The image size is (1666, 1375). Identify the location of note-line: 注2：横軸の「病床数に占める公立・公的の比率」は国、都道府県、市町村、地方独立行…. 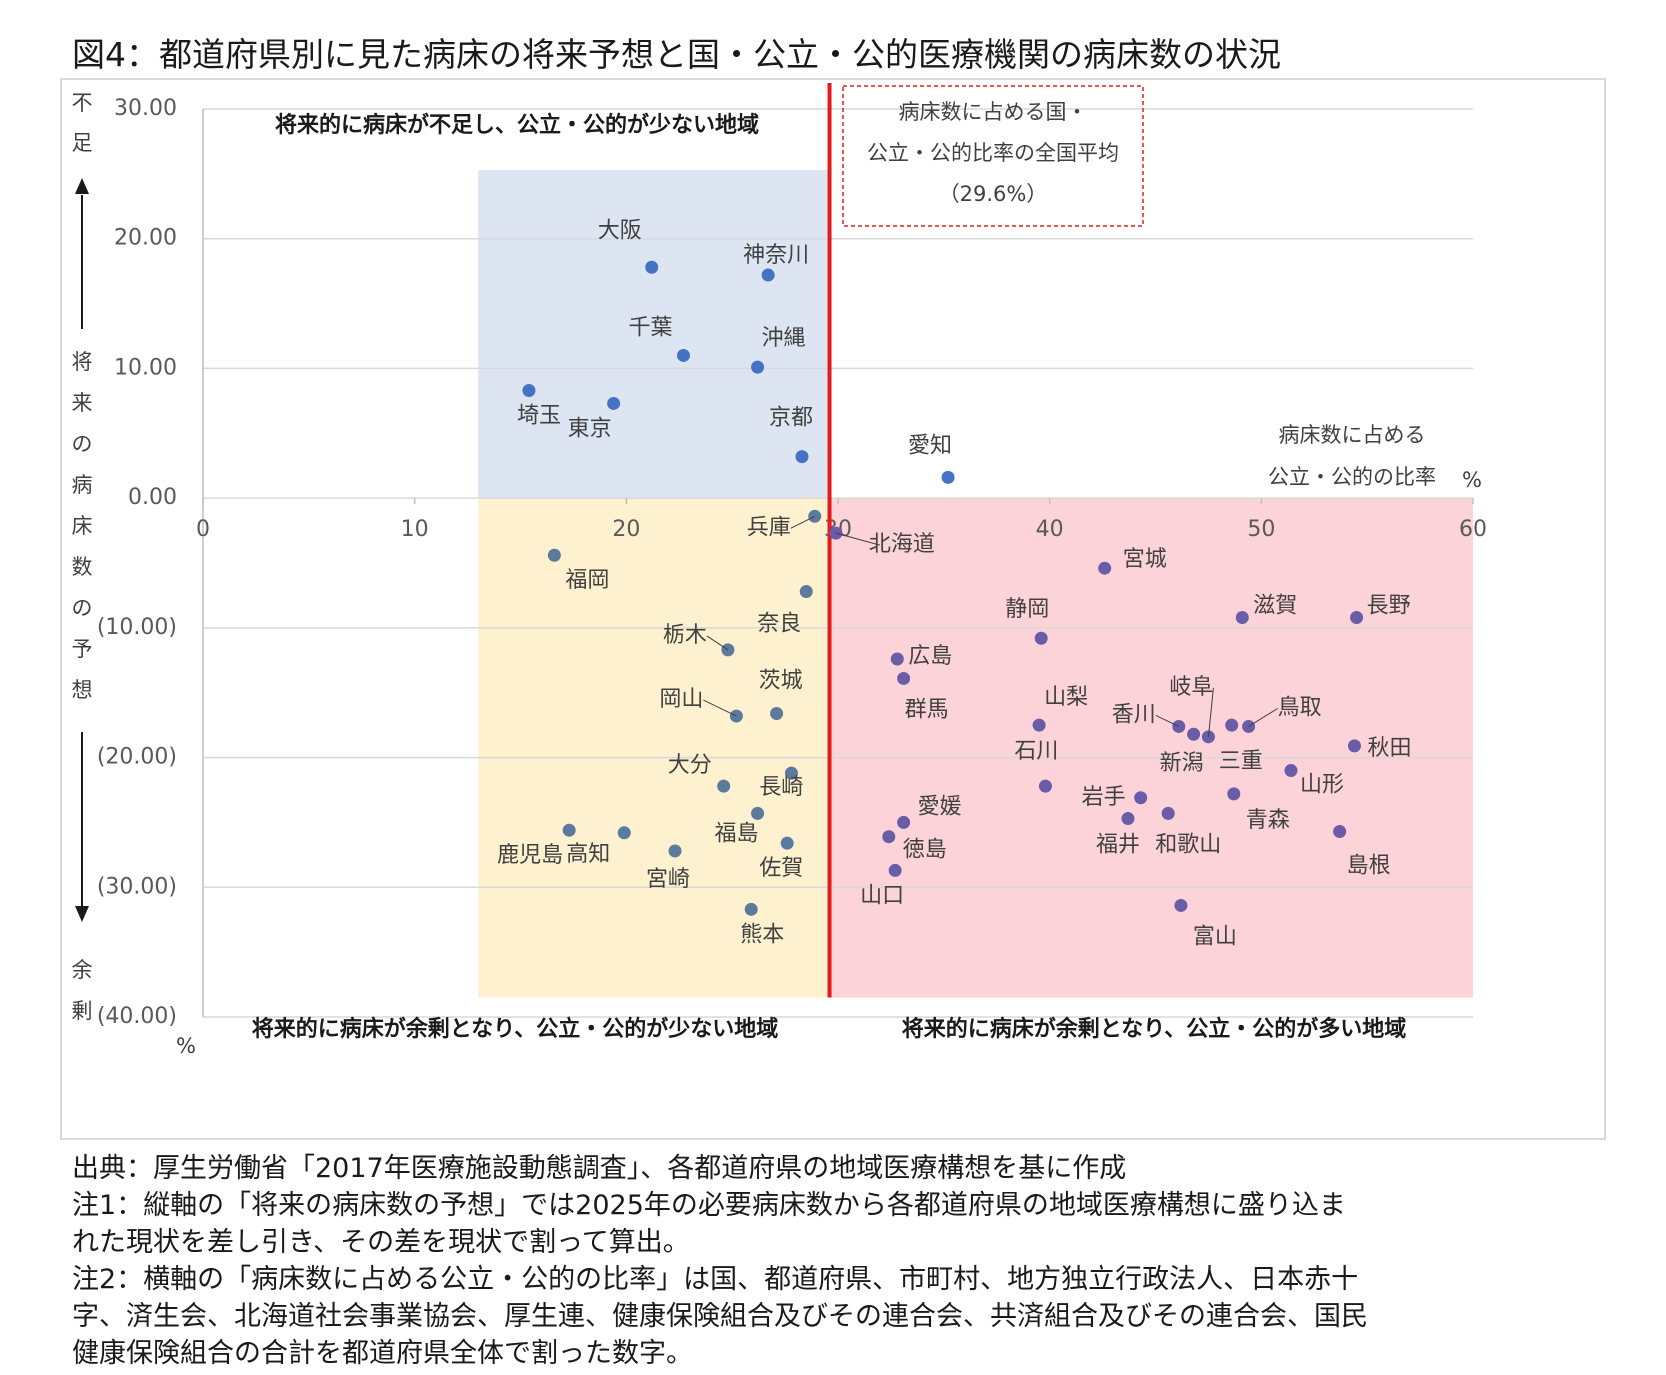
(715, 1279).